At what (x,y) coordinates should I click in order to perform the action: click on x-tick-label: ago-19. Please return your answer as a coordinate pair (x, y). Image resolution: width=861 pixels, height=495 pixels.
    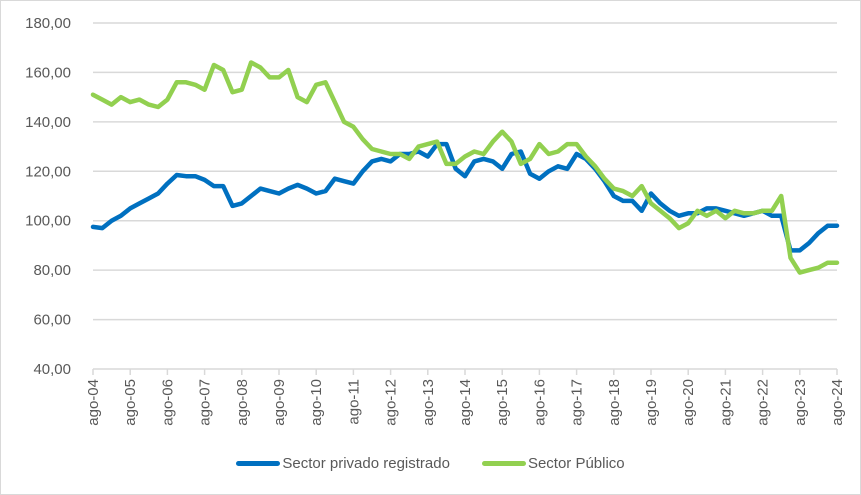
    Looking at the image, I should click on (651, 402).